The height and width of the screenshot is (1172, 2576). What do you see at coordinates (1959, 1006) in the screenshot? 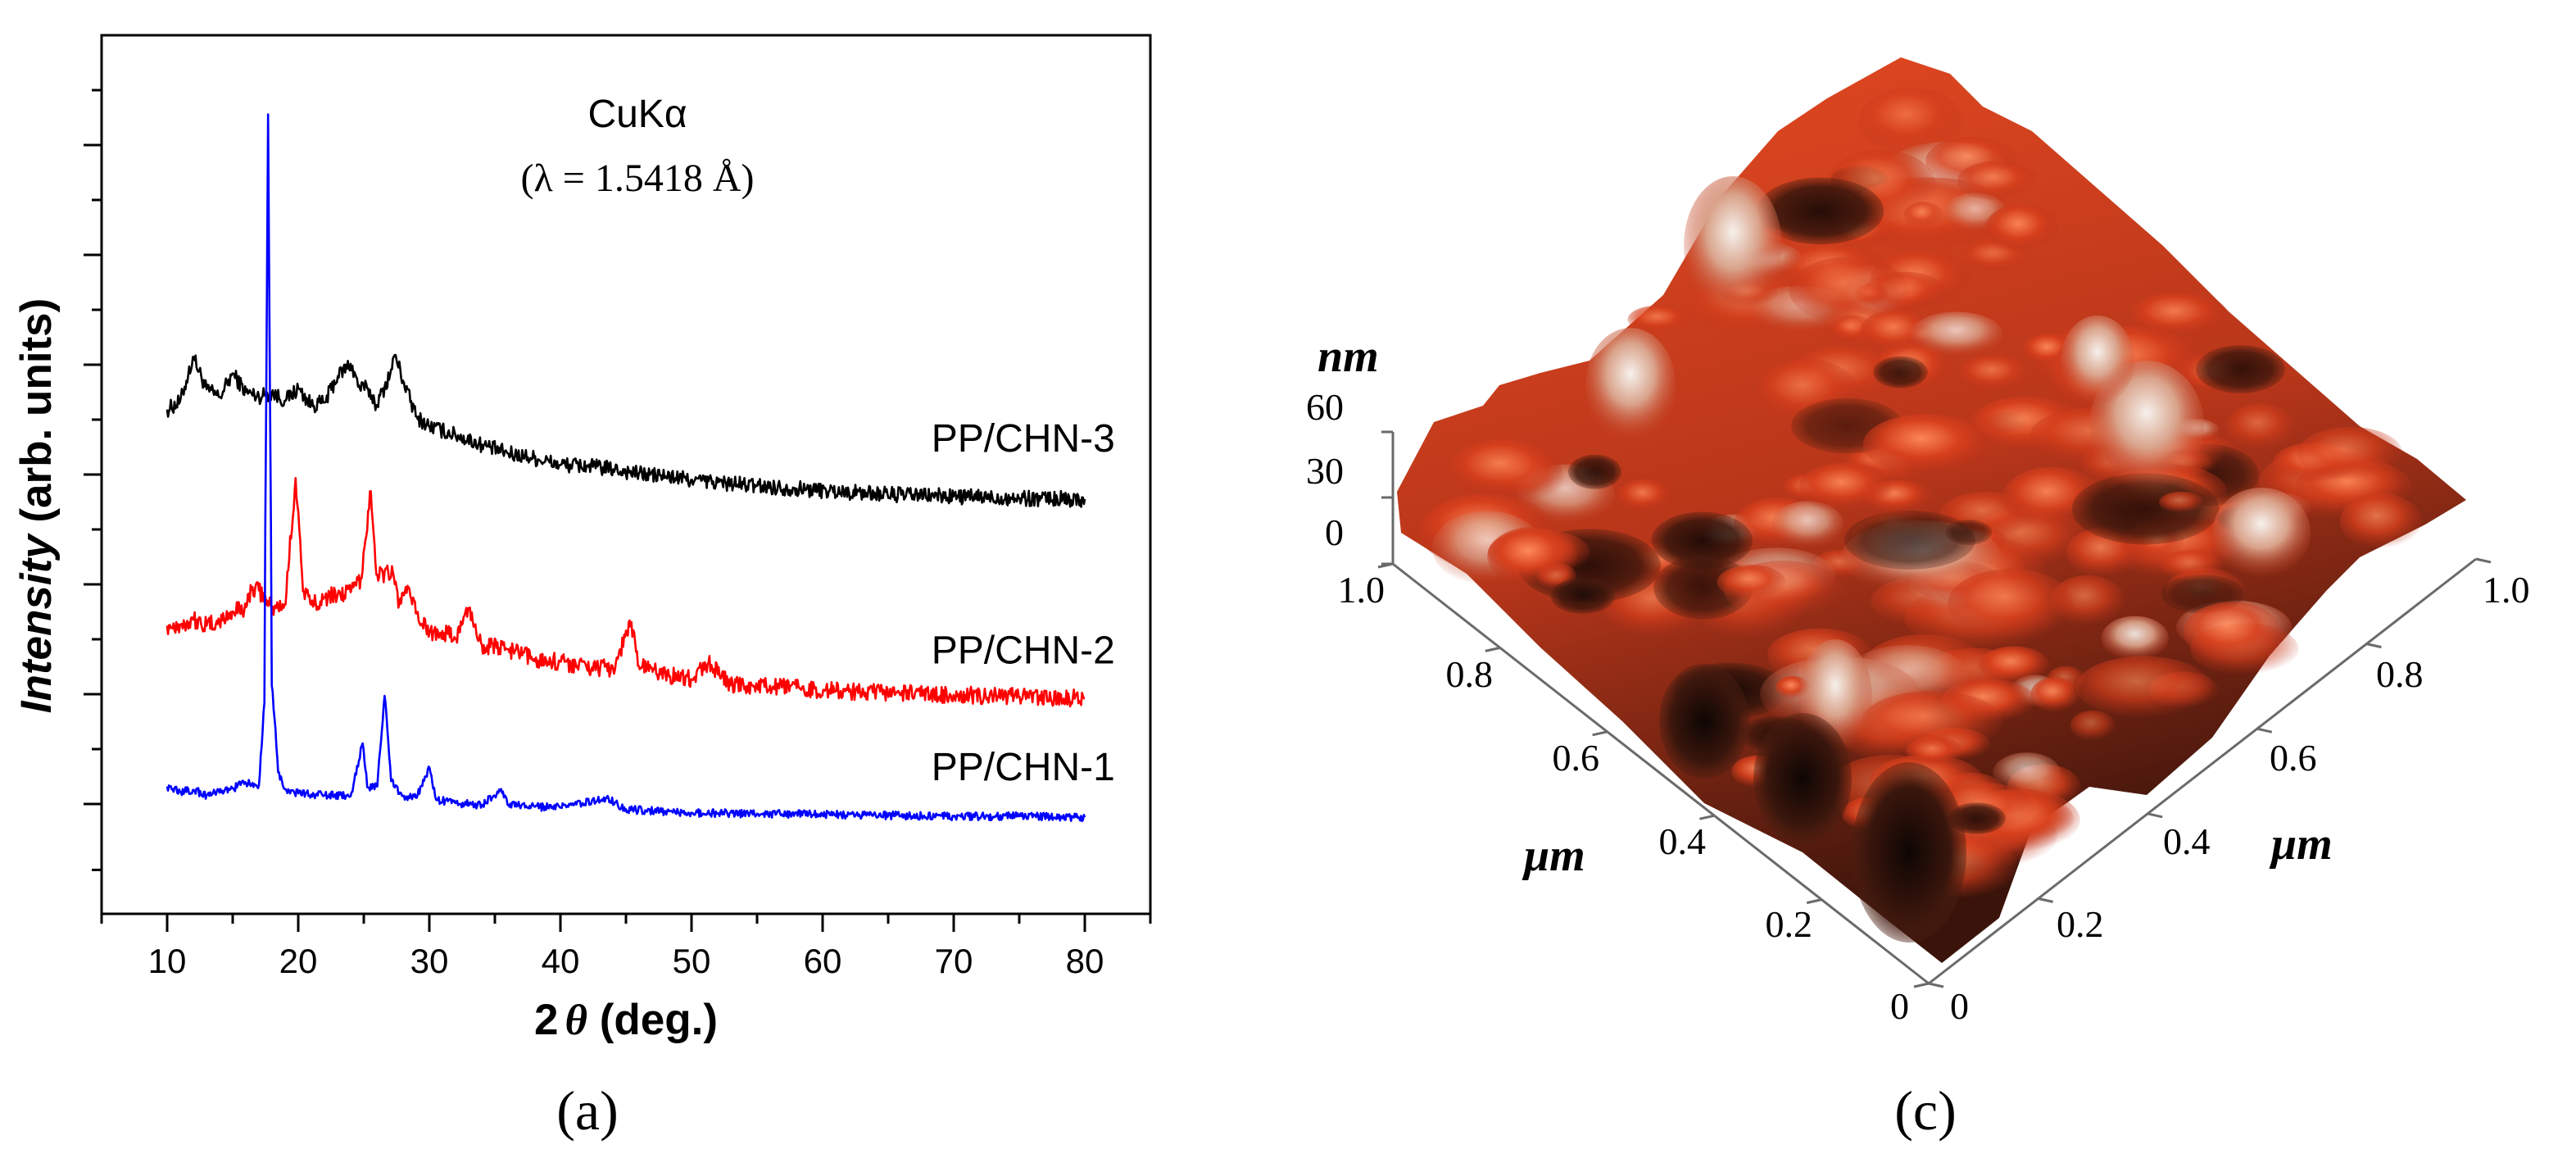
I see `y-tick-label: 0` at bounding box center [1959, 1006].